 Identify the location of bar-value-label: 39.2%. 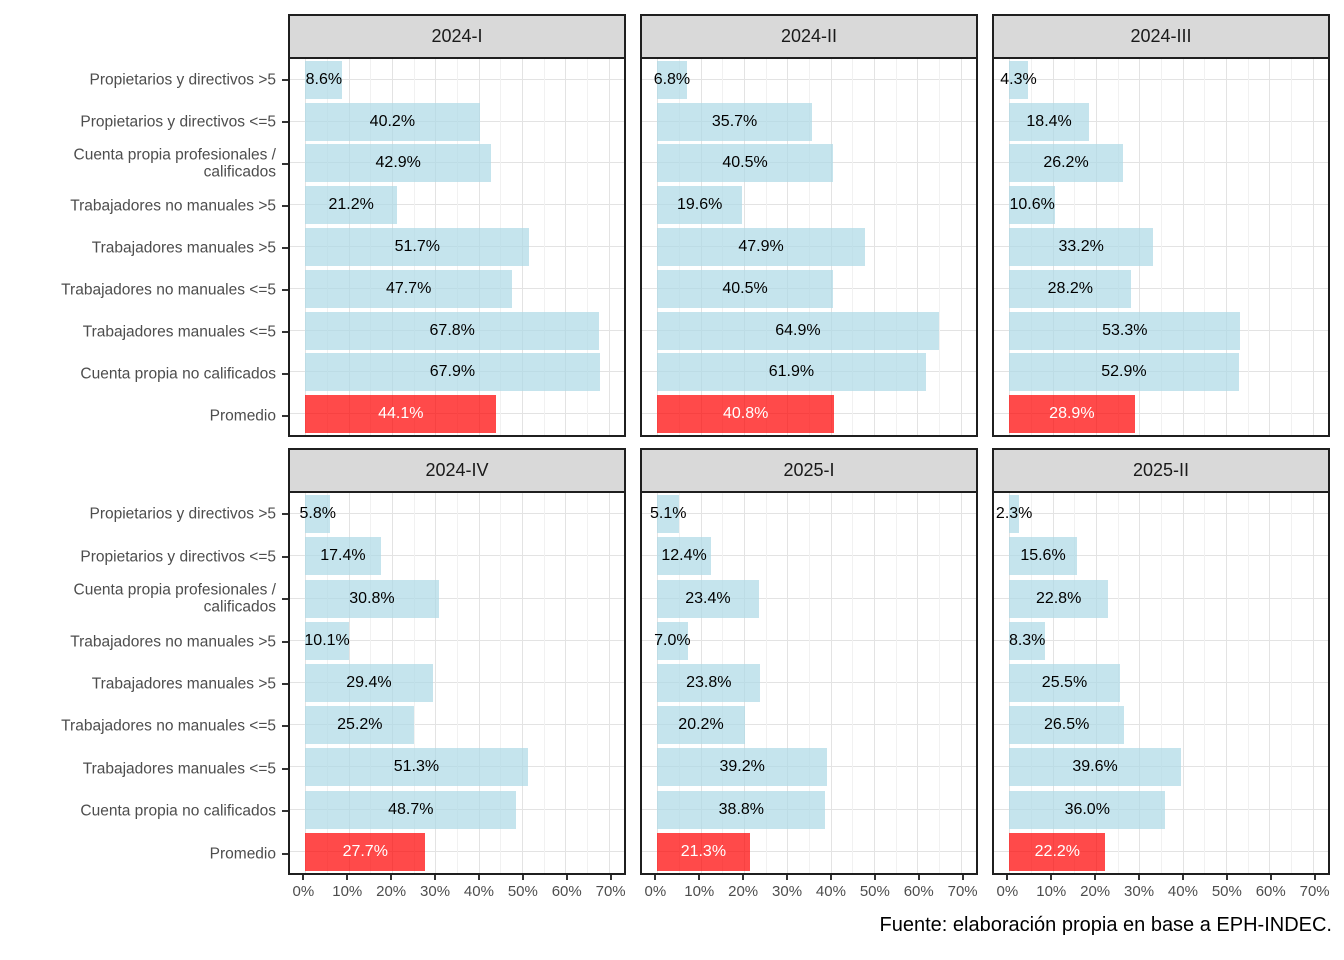
(742, 767).